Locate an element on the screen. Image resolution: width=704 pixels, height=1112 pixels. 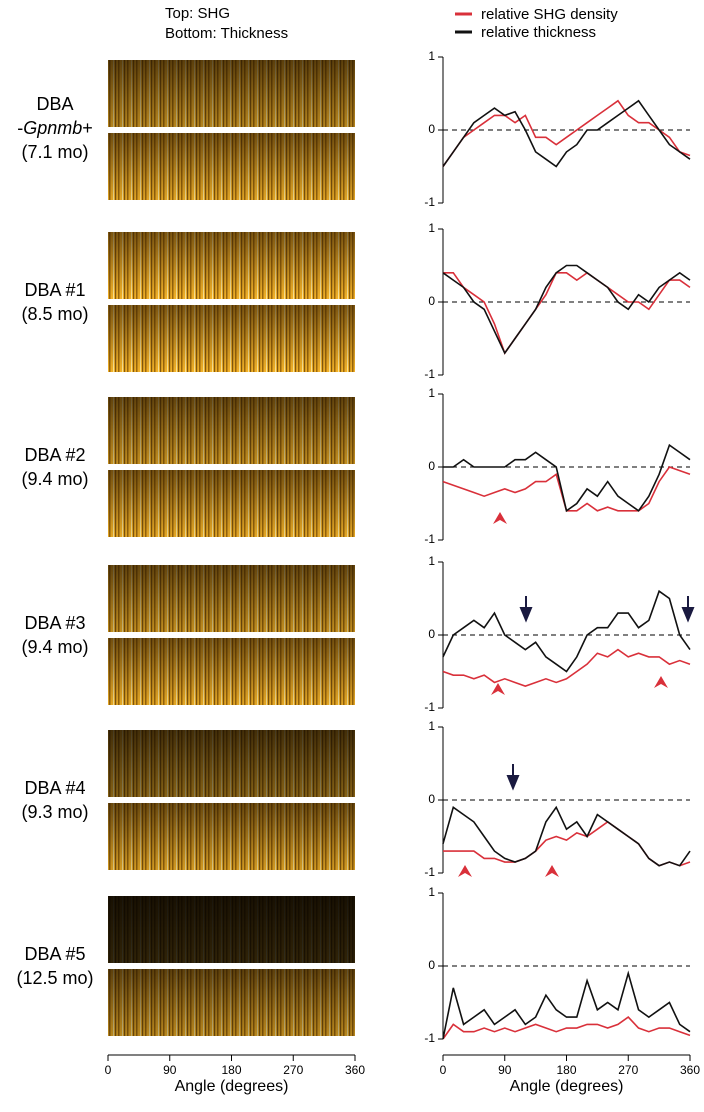
row-label: DBA #1 is located at coordinates (54, 290).